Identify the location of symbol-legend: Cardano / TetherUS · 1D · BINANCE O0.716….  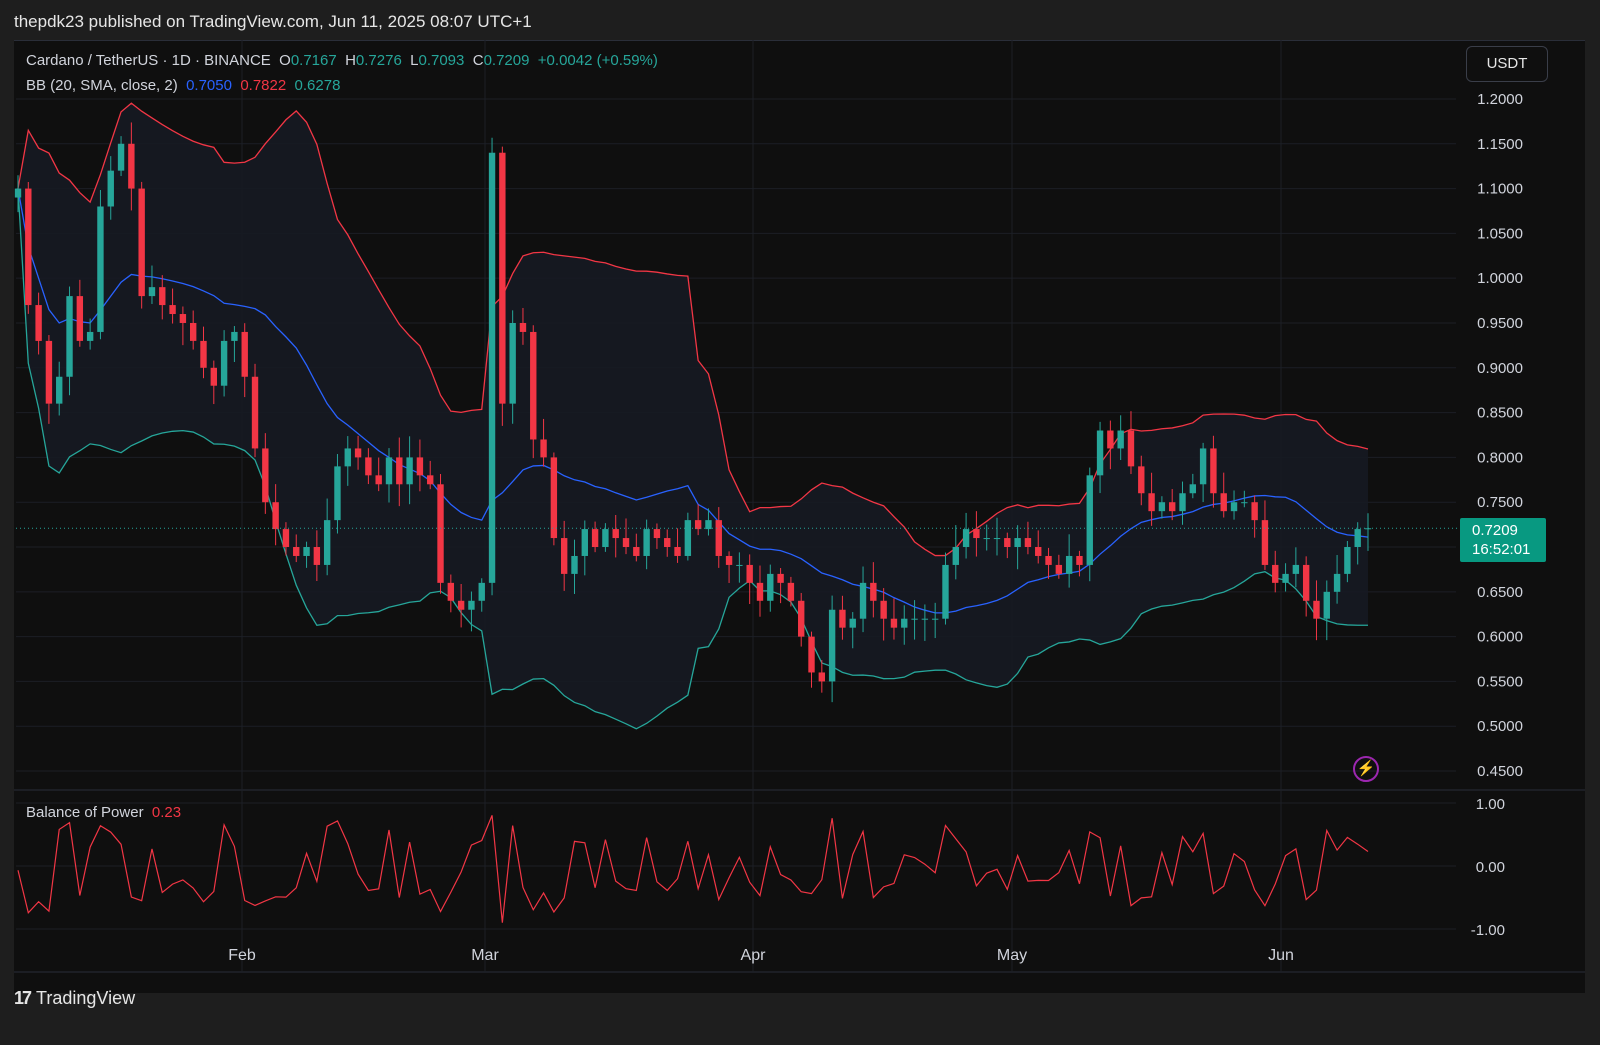
(342, 60).